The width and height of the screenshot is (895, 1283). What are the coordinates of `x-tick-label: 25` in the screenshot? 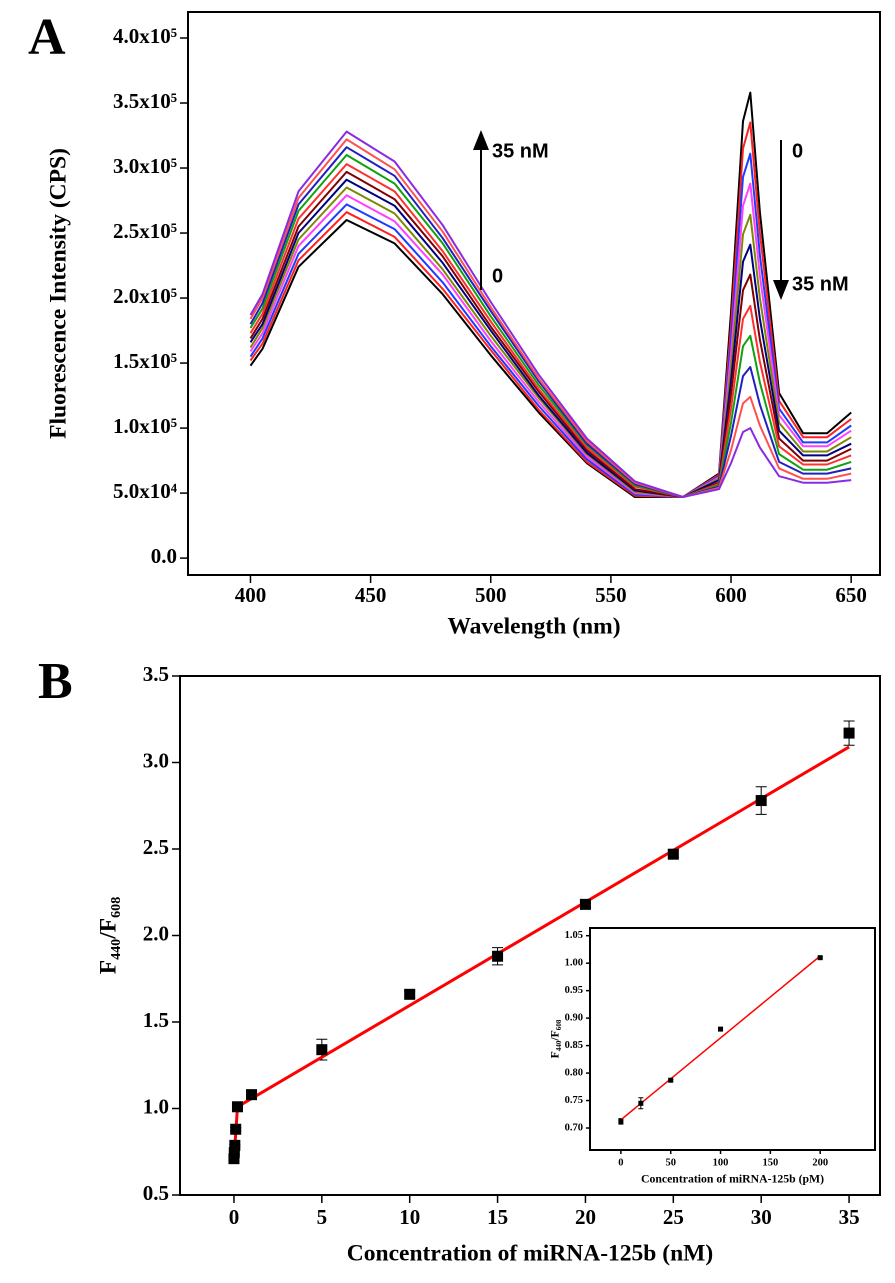 It's located at (673, 1217).